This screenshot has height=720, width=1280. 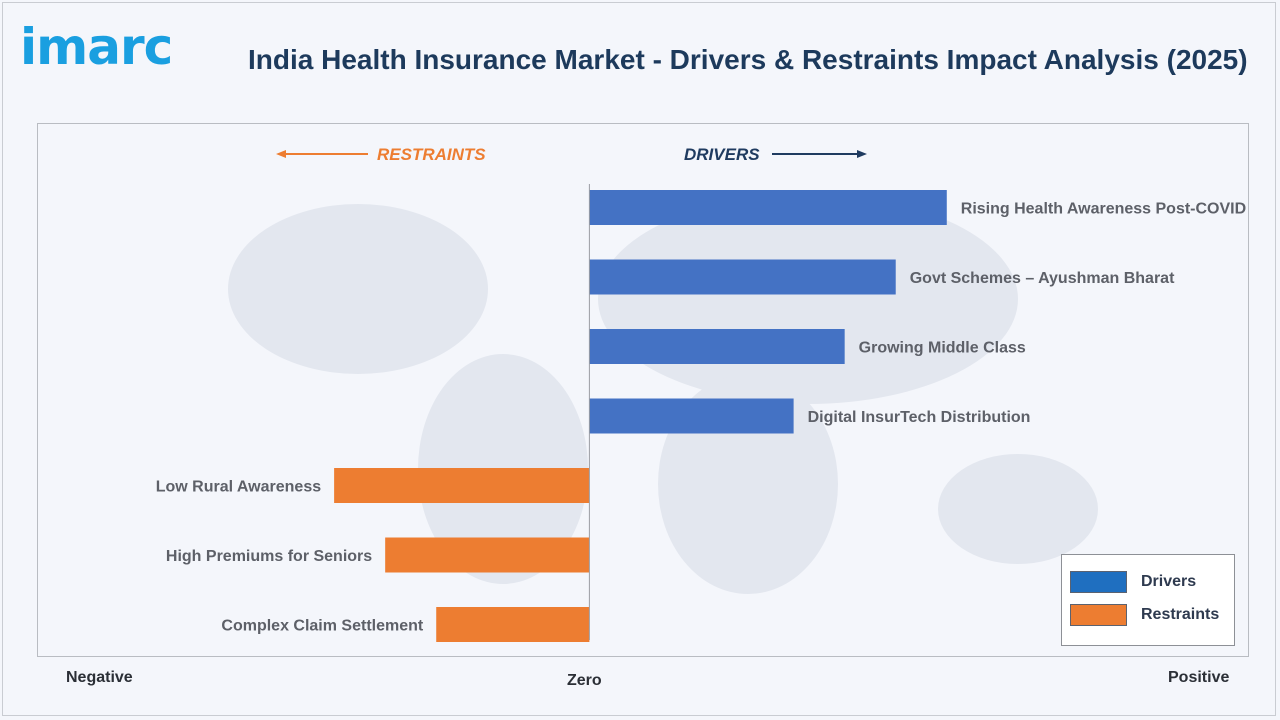 What do you see at coordinates (1199, 677) in the screenshot?
I see `axis-positive-label: Positive` at bounding box center [1199, 677].